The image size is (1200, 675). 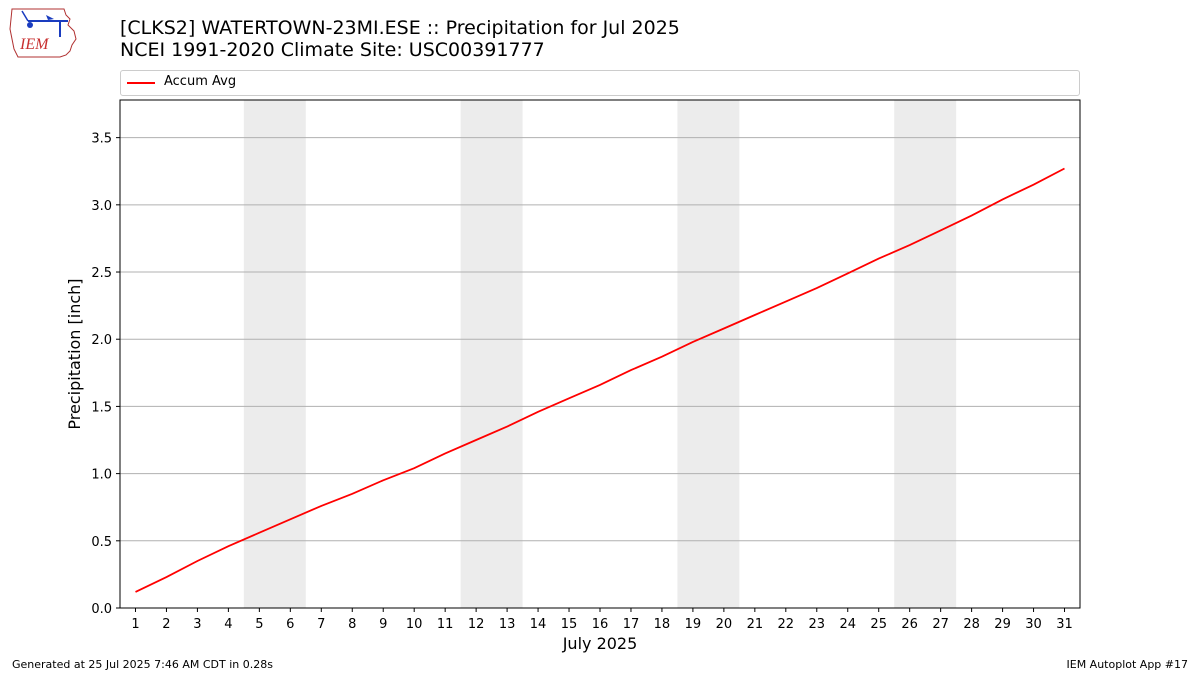 What do you see at coordinates (662, 624) in the screenshot?
I see `x-tick-label: 18` at bounding box center [662, 624].